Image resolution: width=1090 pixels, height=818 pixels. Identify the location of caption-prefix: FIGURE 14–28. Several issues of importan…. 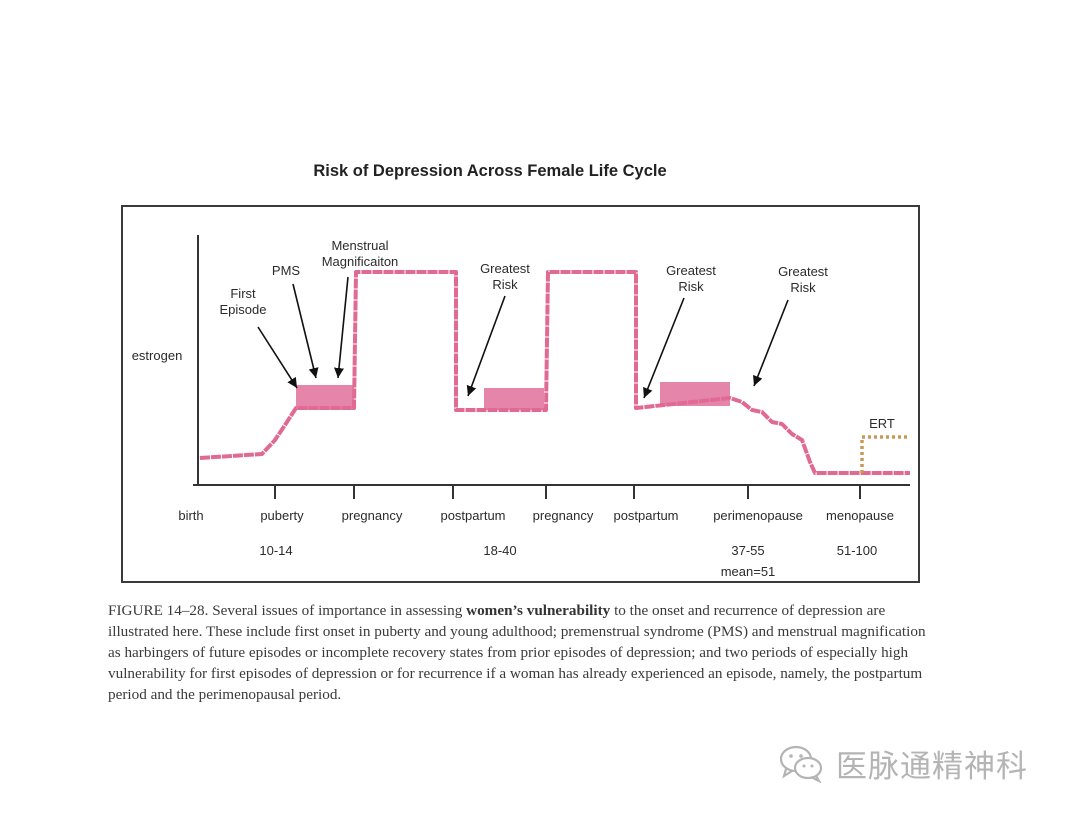
(287, 610).